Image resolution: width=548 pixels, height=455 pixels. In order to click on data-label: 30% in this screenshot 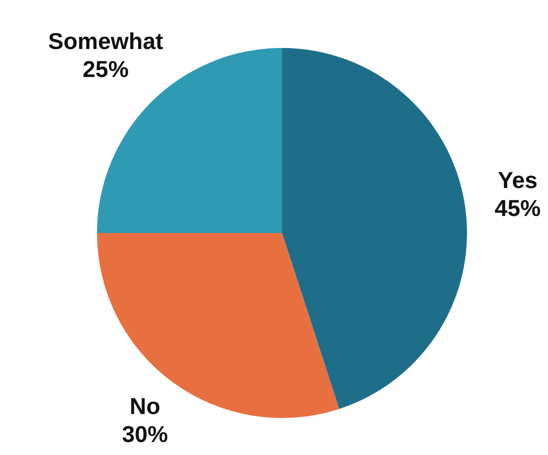, I will do `click(145, 433)`.